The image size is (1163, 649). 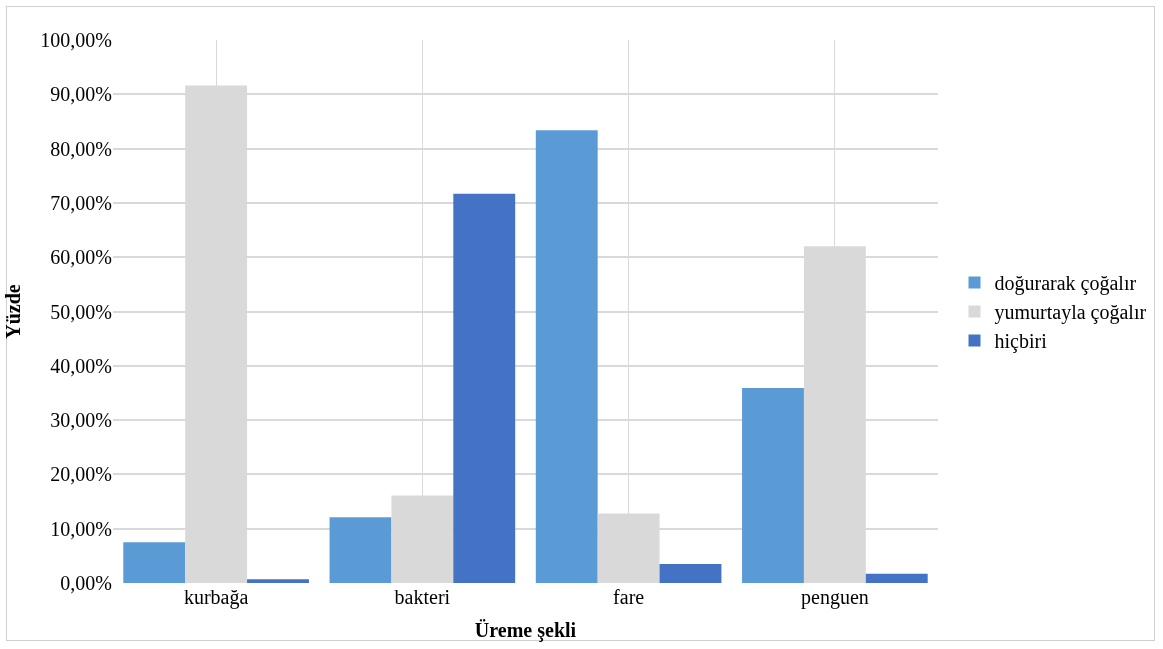 What do you see at coordinates (835, 597) in the screenshot?
I see `x-tick-label: penguen` at bounding box center [835, 597].